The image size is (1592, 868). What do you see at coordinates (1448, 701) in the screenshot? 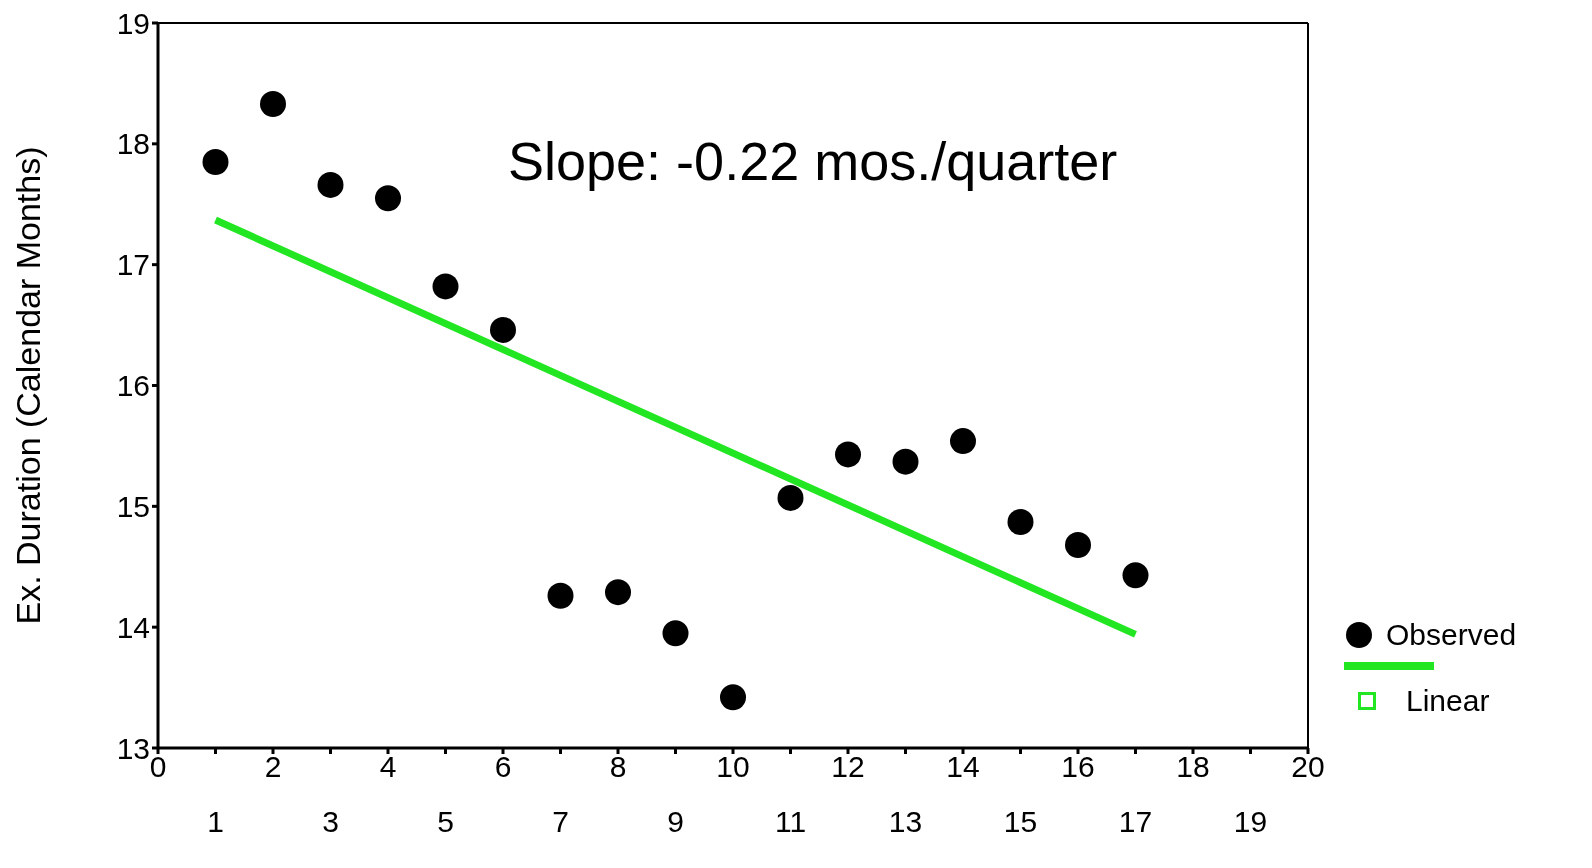
I see `legend-label: Linear` at bounding box center [1448, 701].